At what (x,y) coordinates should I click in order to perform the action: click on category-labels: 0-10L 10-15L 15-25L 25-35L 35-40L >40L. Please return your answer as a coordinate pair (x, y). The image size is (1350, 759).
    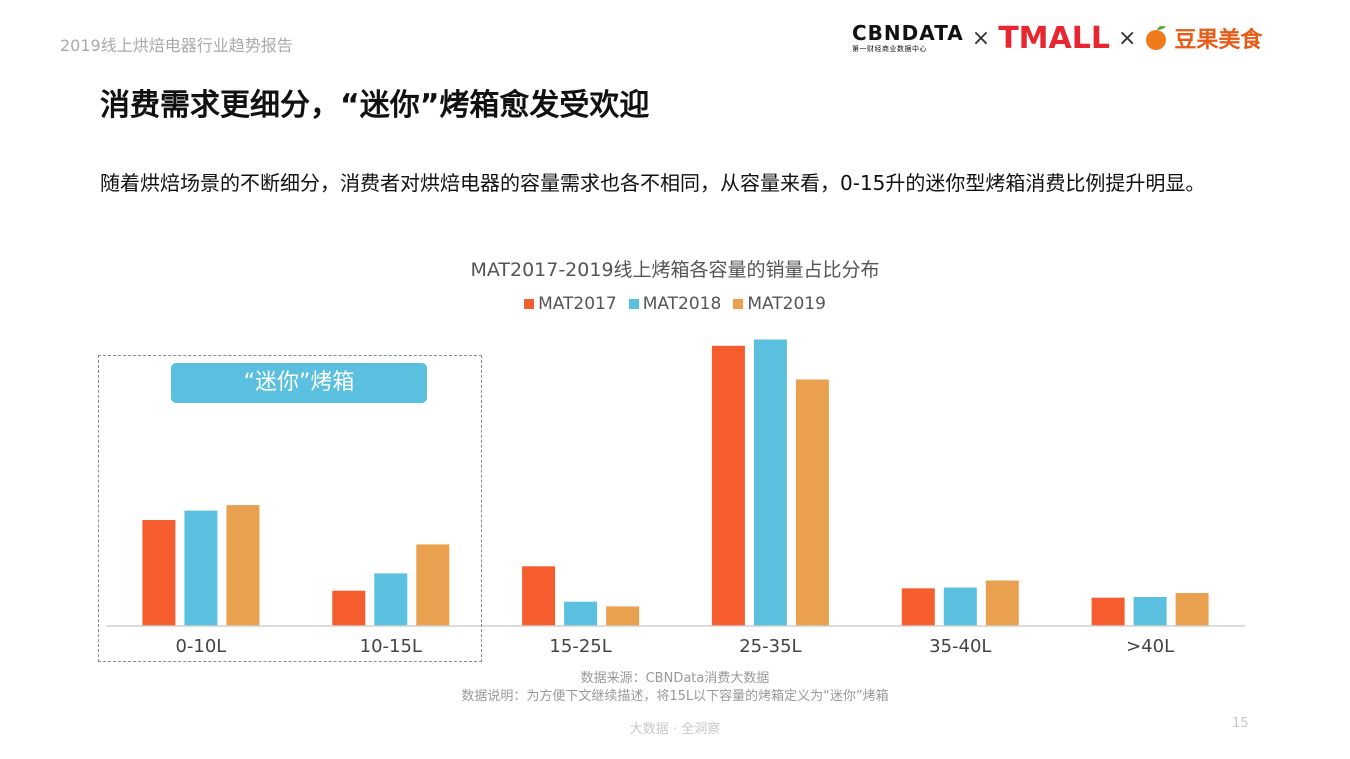
    Looking at the image, I should click on (674, 646).